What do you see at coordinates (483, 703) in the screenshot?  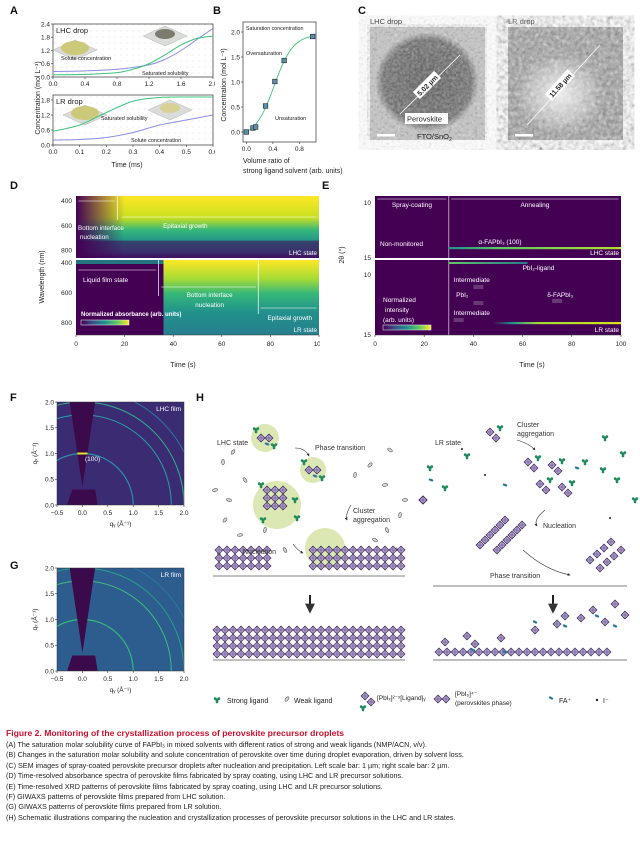 I see `legend-perov-sub: (perovskites phase)` at bounding box center [483, 703].